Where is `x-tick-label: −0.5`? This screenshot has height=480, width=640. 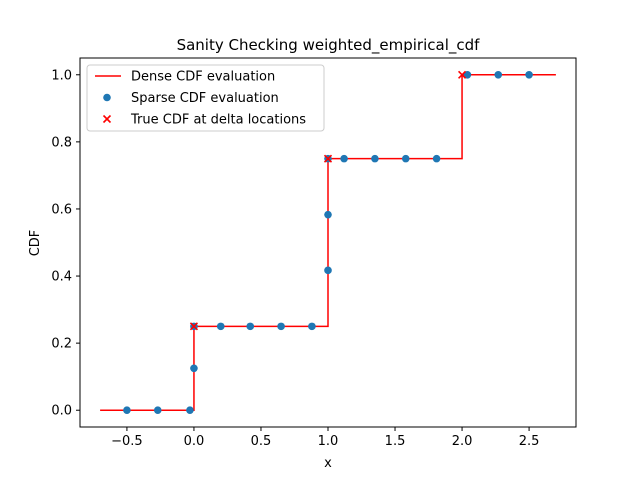 x-tick-label: −0.5 is located at coordinates (127, 441).